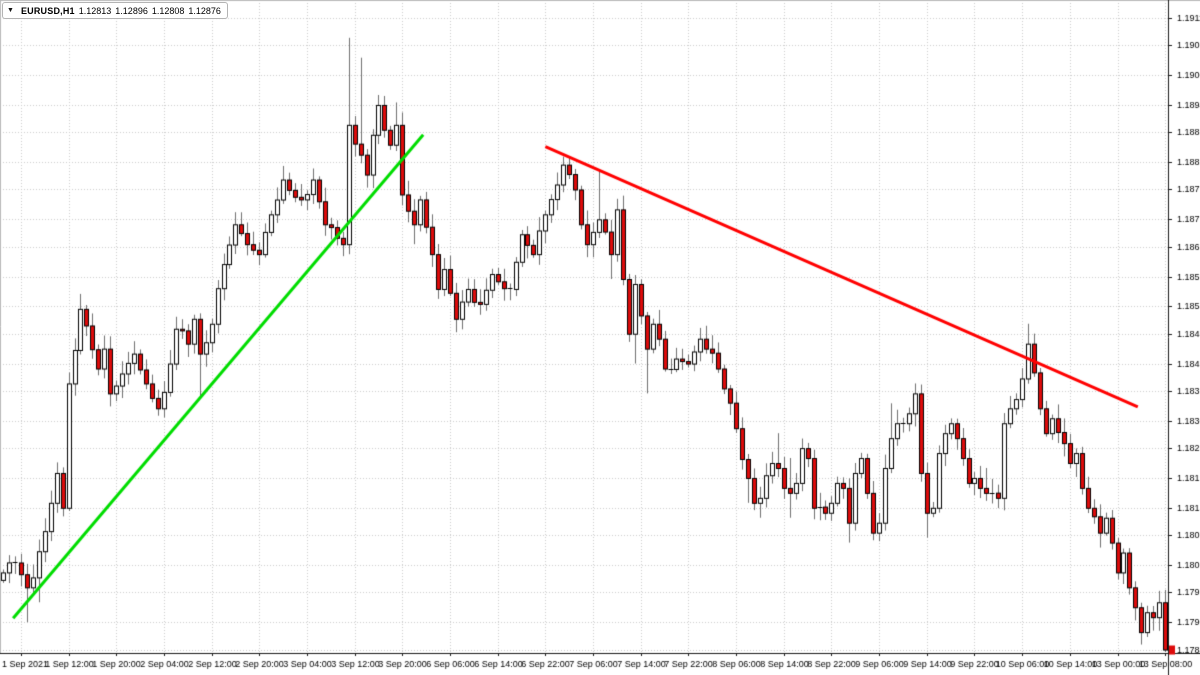 This screenshot has width=1200, height=675. Describe the element at coordinates (10, 10) in the screenshot. I see `chevron-down-icon: ▼` at that location.